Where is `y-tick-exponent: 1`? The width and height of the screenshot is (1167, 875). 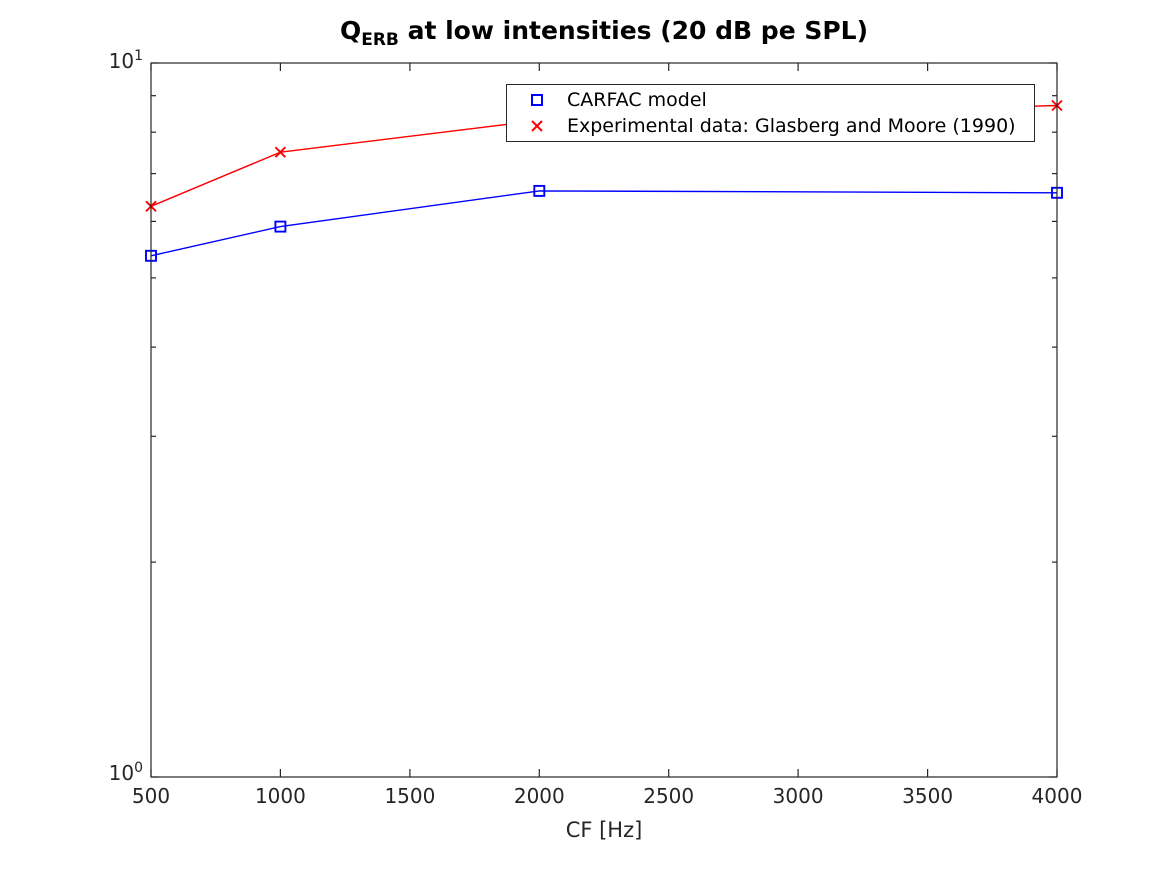 y-tick-exponent: 1 is located at coordinates (138, 56).